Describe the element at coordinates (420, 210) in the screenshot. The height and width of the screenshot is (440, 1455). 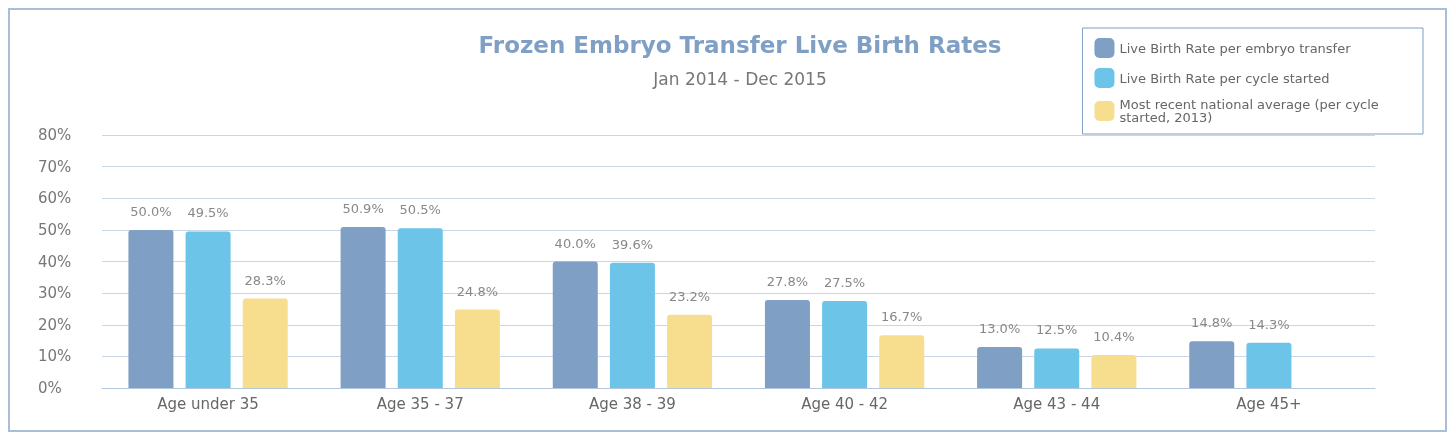
I see `data-label: 50.5%` at that location.